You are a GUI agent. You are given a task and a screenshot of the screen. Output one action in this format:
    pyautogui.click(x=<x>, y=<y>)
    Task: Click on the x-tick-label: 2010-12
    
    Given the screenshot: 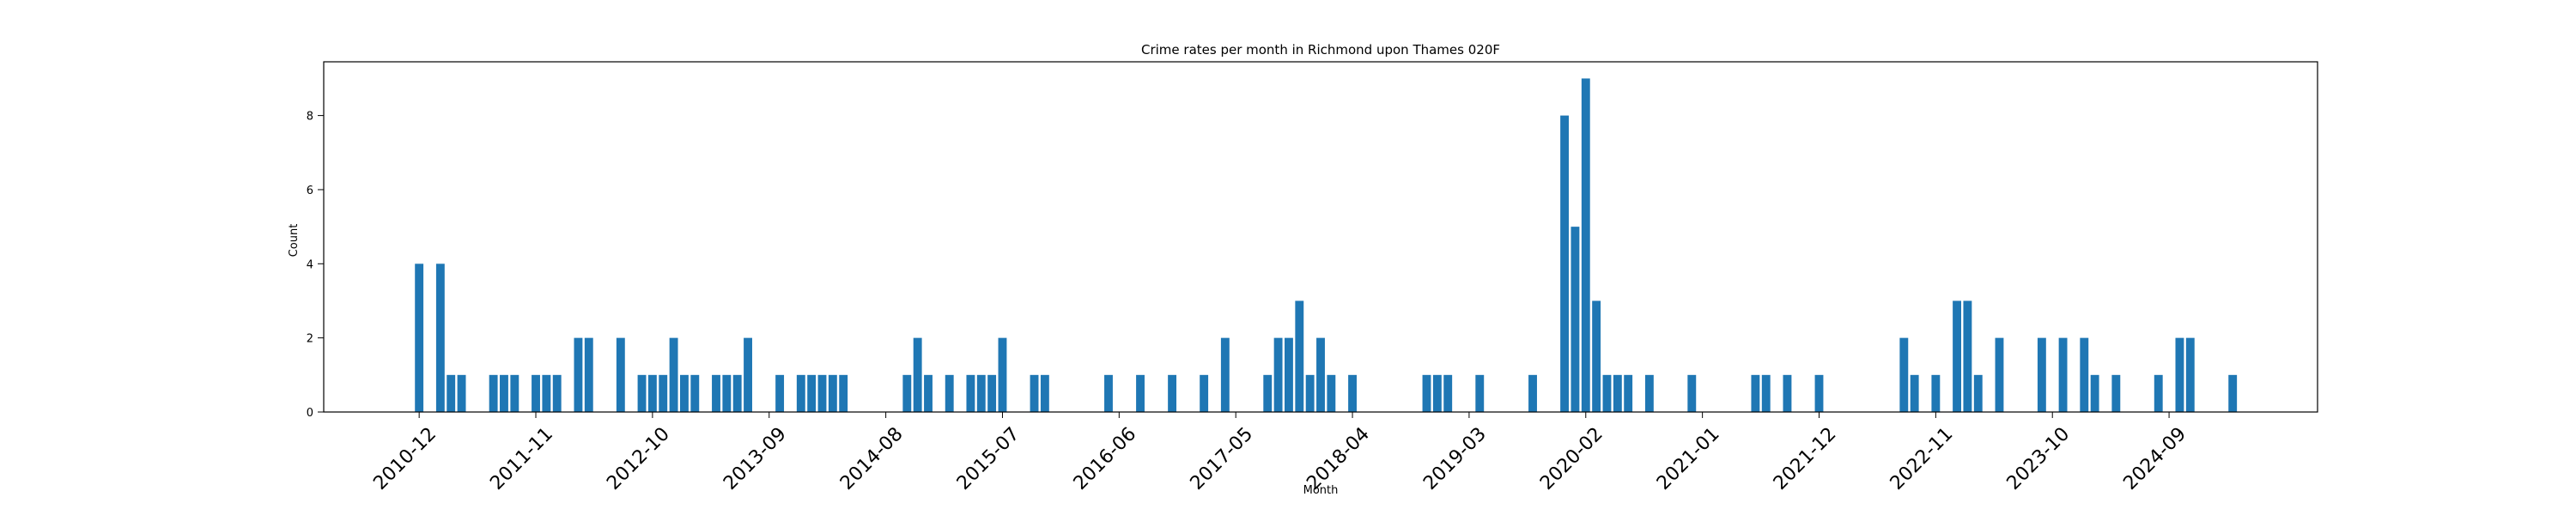 What is the action you would take?
    pyautogui.click(x=404, y=458)
    